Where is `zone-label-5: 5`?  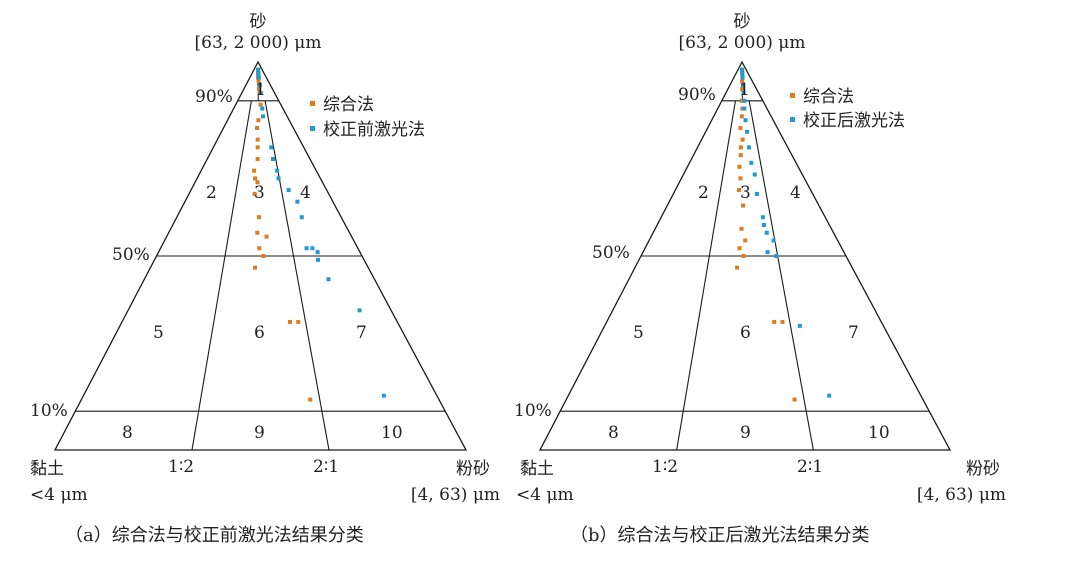
zone-label-5: 5 is located at coordinates (638, 333).